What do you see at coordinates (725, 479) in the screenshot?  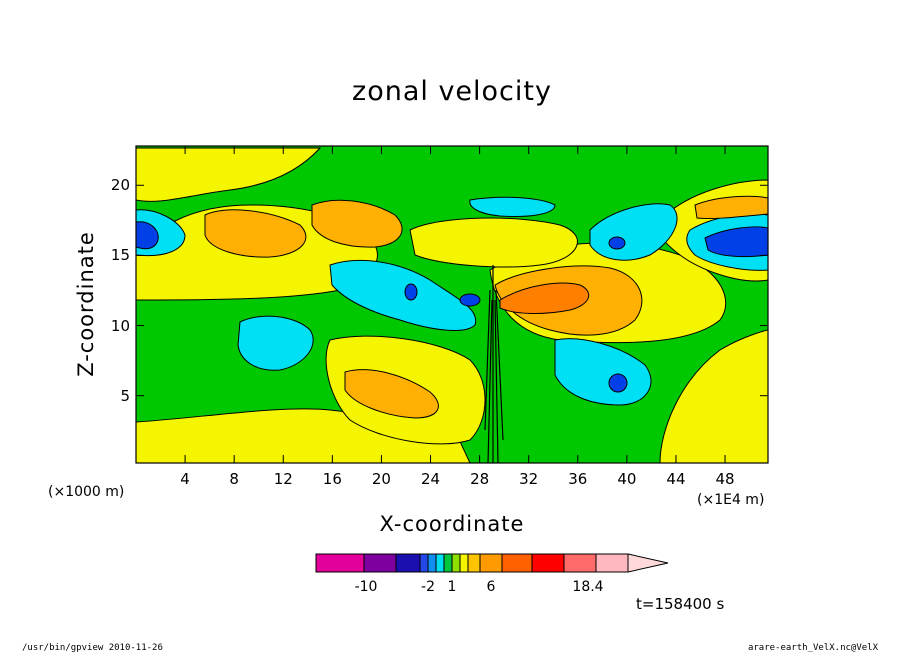 I see `x-tick-label: 48` at bounding box center [725, 479].